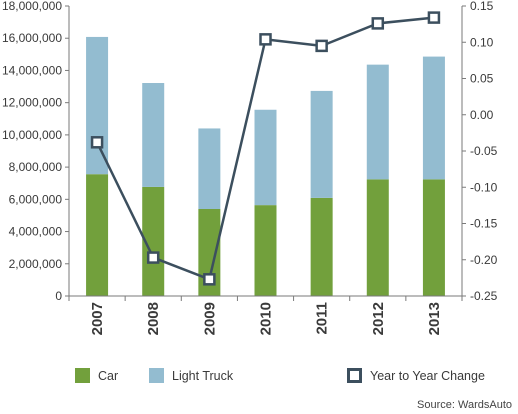  What do you see at coordinates (377, 237) in the screenshot?
I see `bar-car-2012` at bounding box center [377, 237].